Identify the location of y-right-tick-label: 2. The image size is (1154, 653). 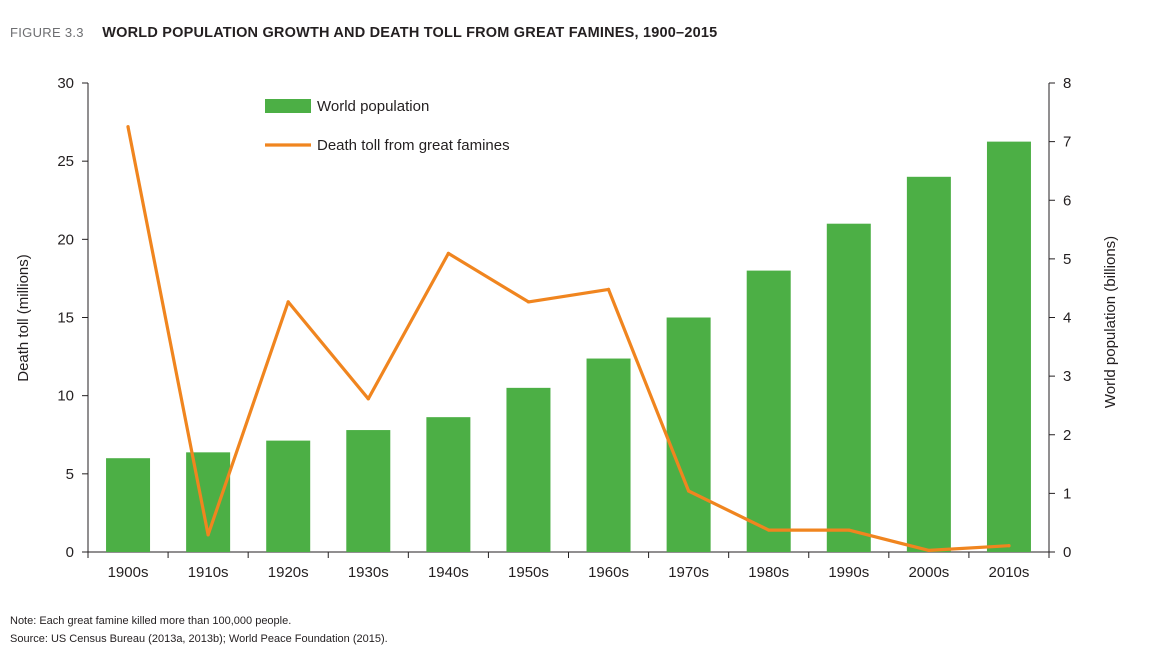
(1067, 435).